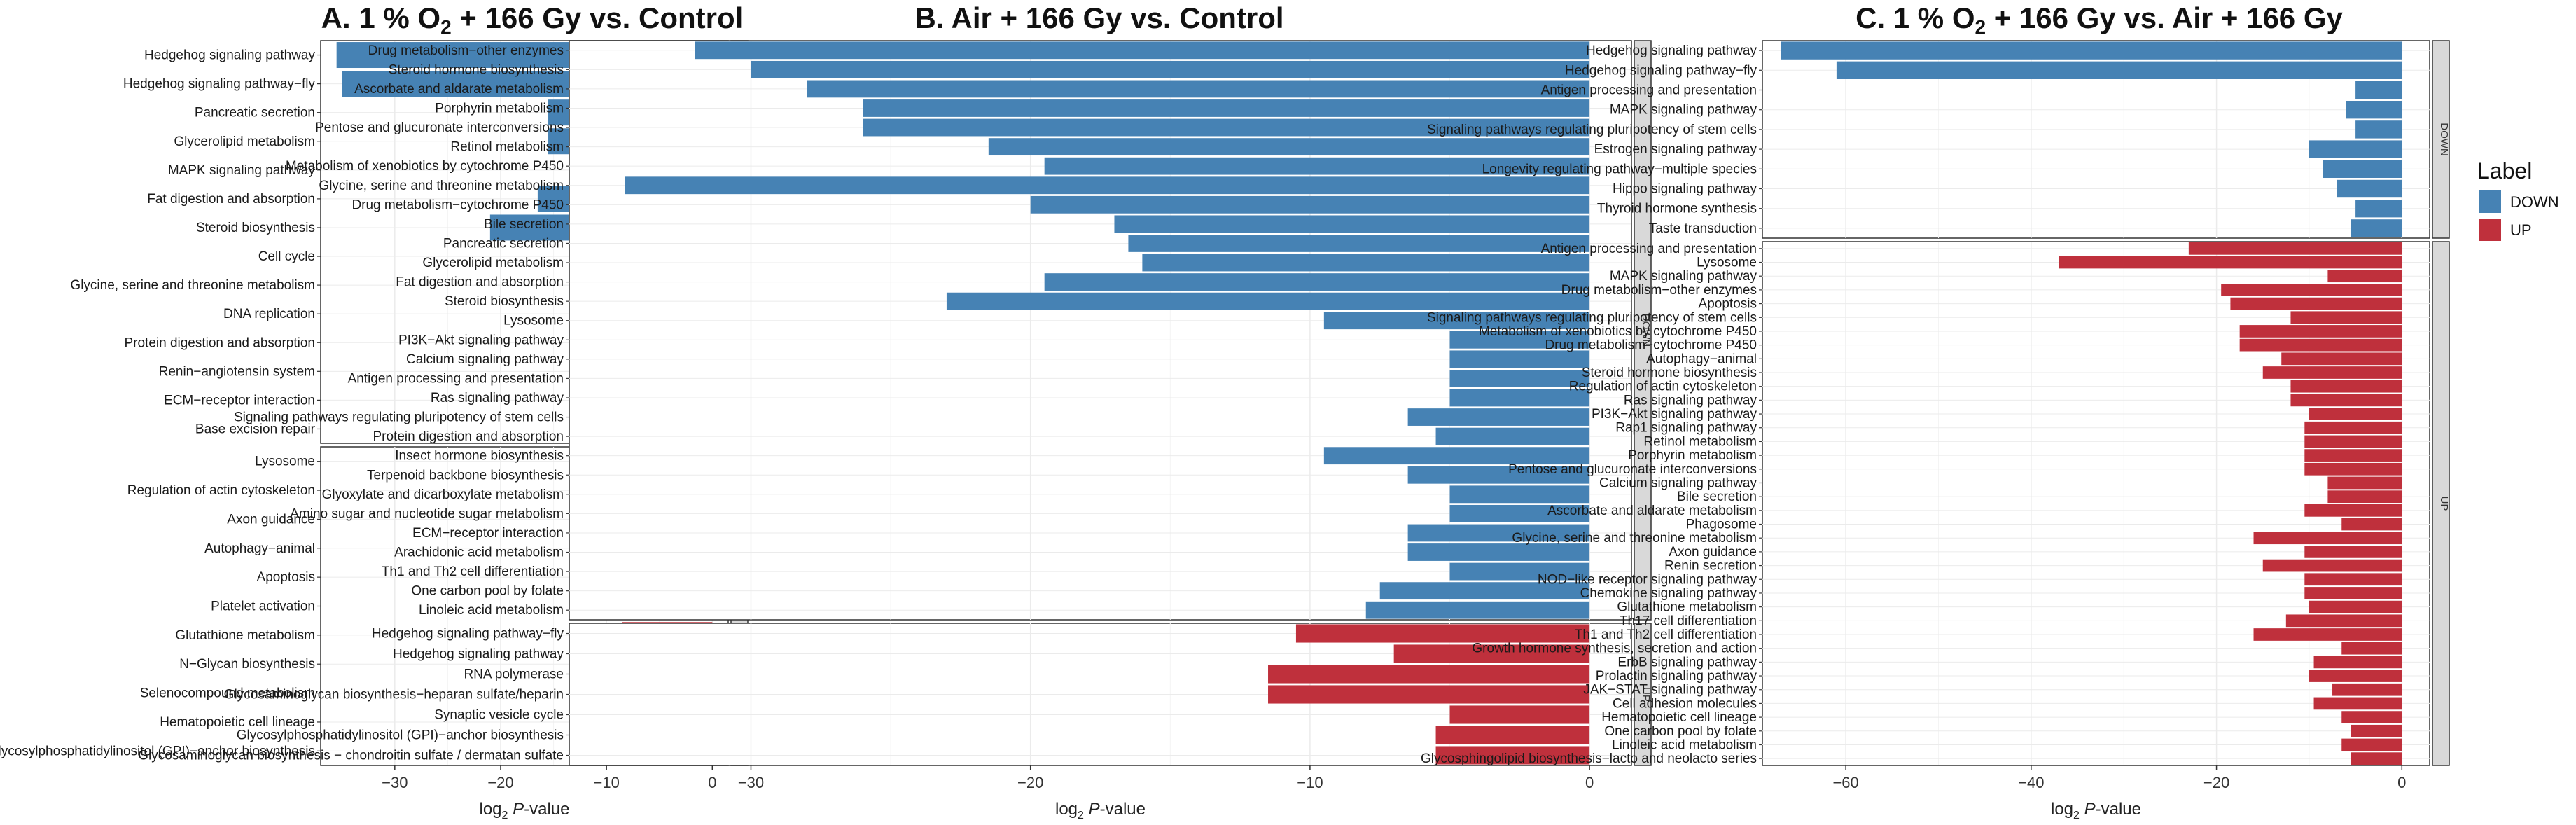  I want to click on legend-swatch-down, so click(2490, 202).